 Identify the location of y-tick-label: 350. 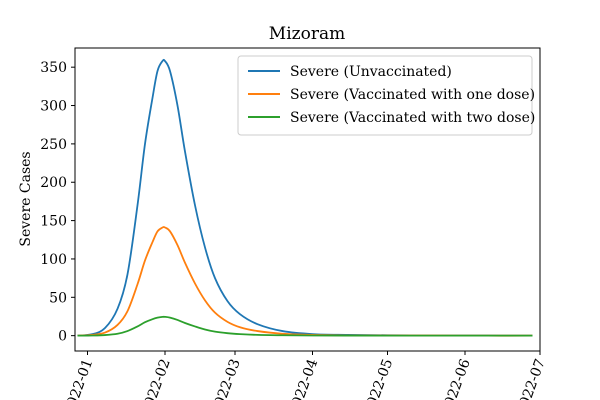
(53, 68).